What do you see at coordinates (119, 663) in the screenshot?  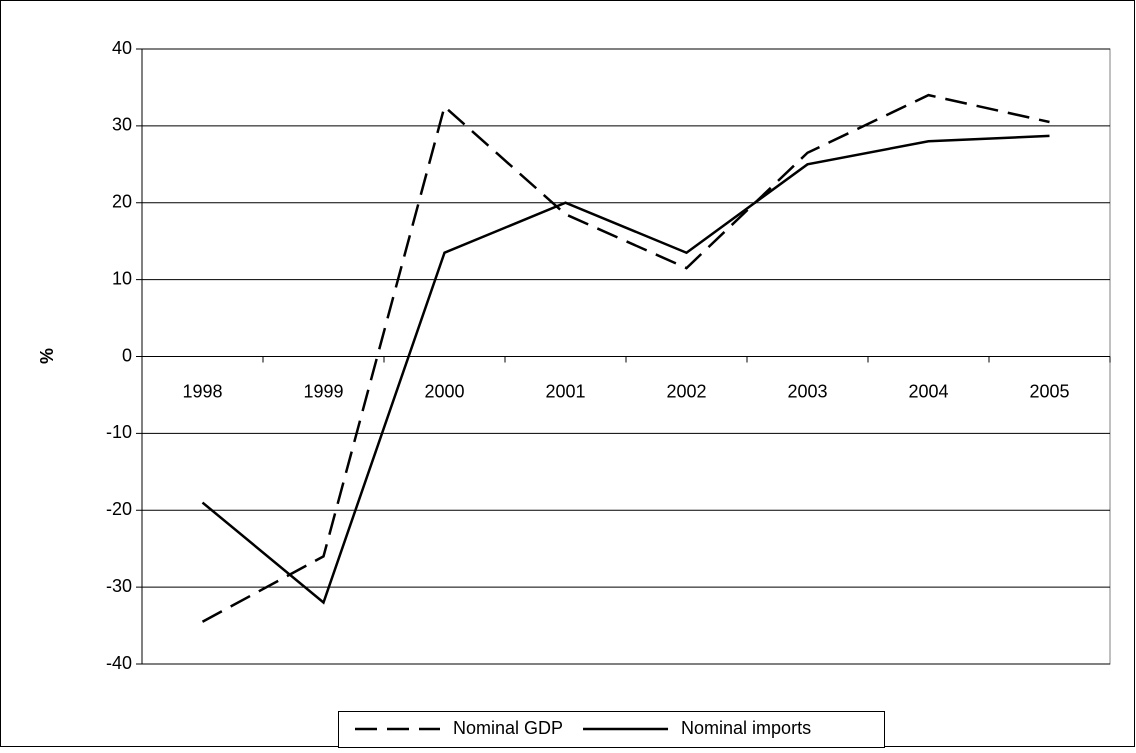 I see `y-tick-label: -40` at bounding box center [119, 663].